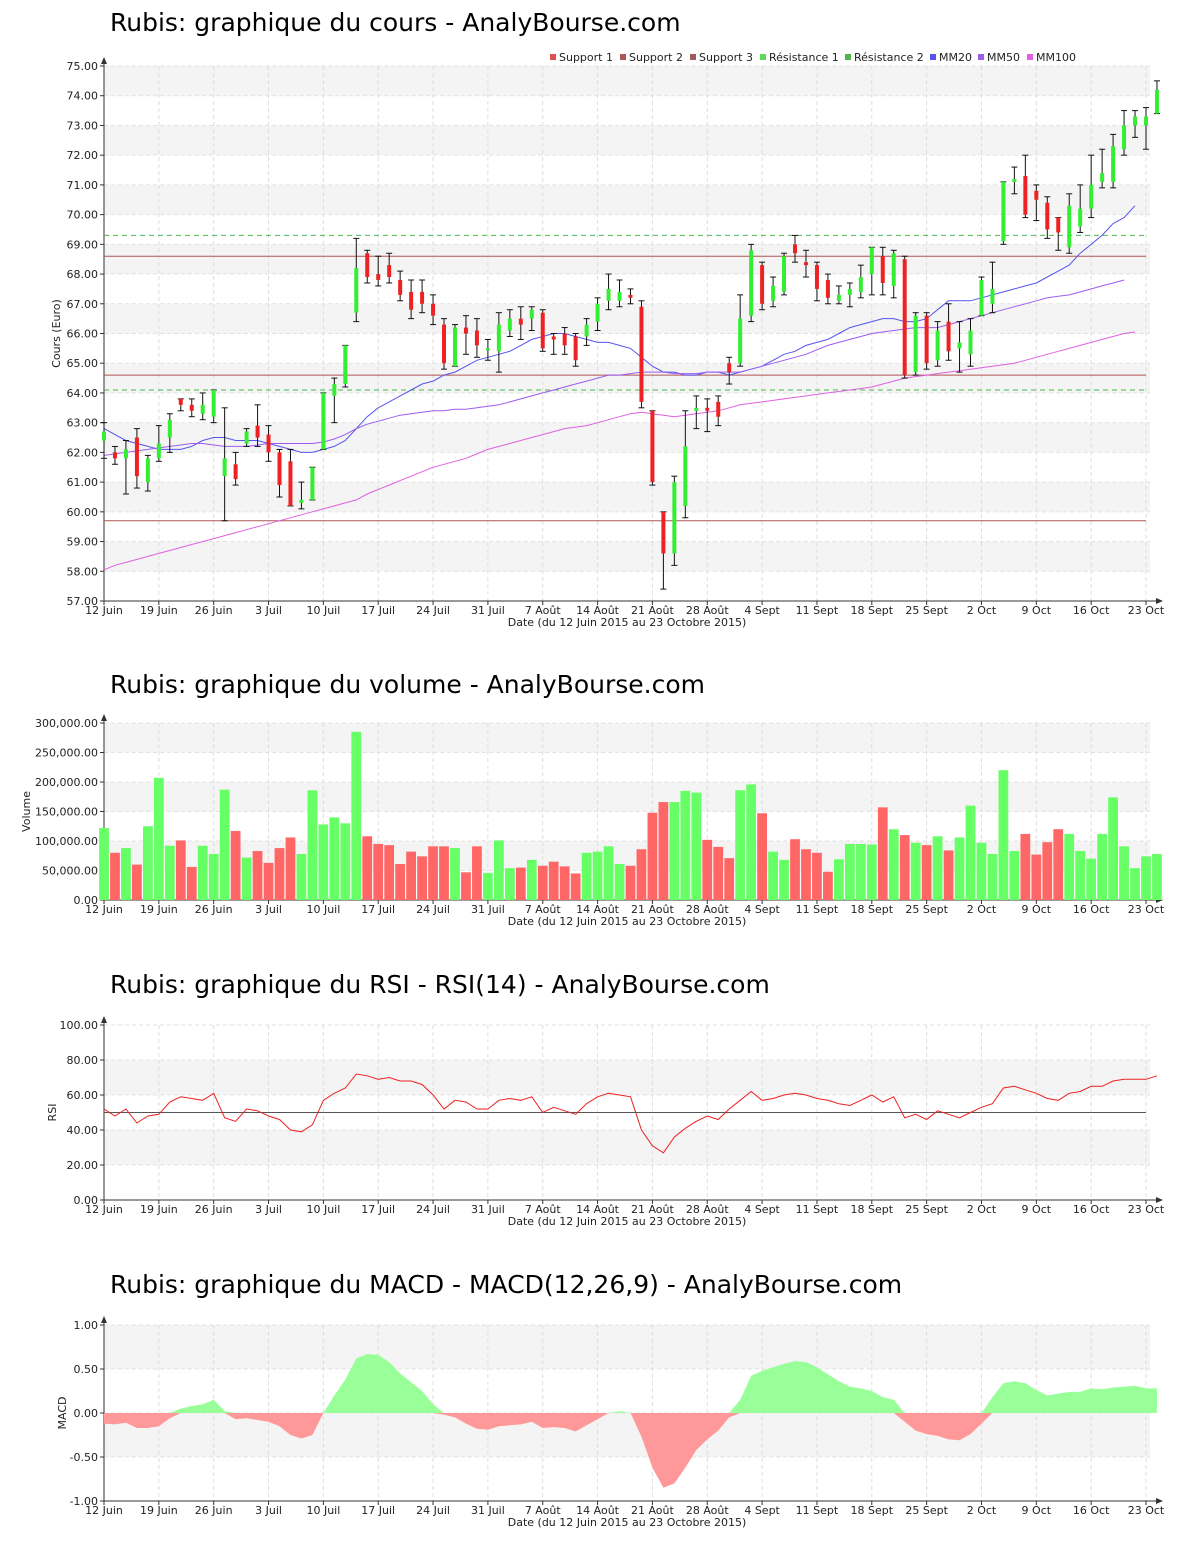 Image resolution: width=1200 pixels, height=1550 pixels. What do you see at coordinates (83, 571) in the screenshot?
I see `y-tick-label: 58.00` at bounding box center [83, 571].